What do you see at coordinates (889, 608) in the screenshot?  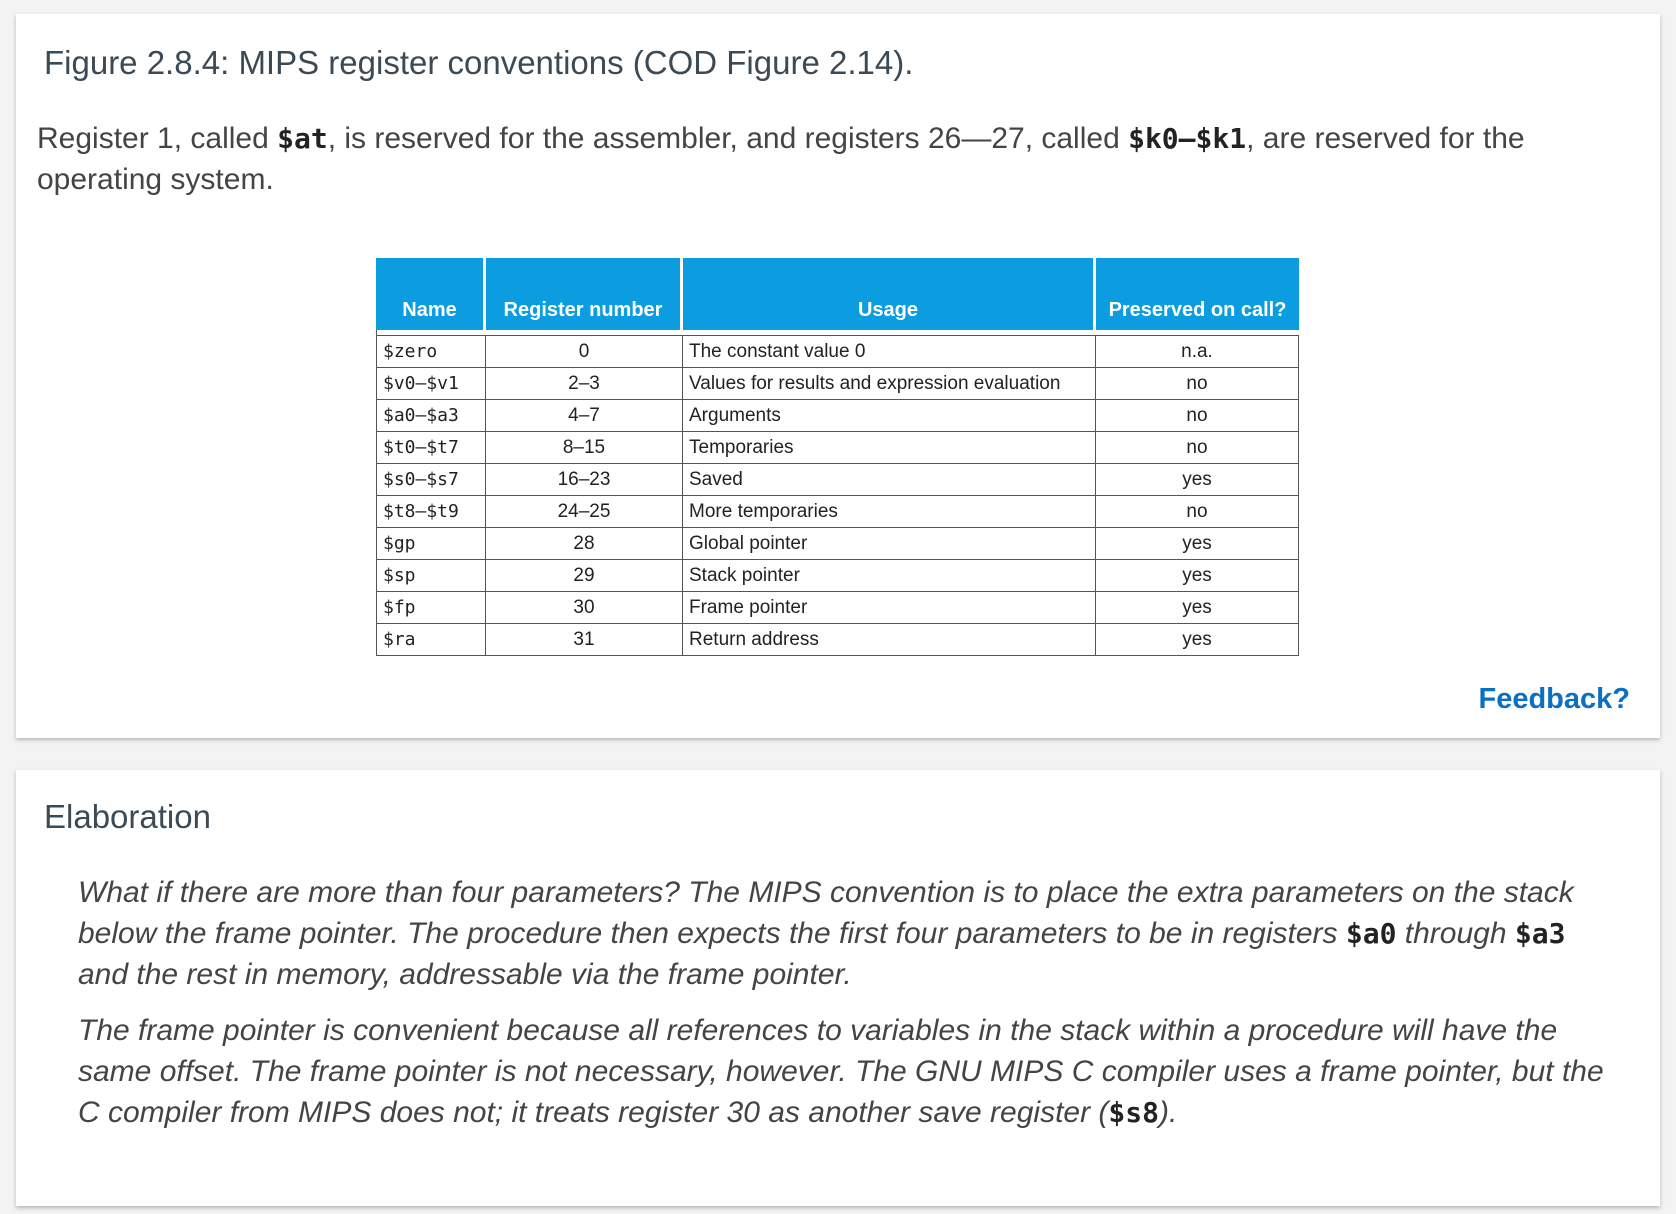 I see `register-usage-cell: Frame pointer` at bounding box center [889, 608].